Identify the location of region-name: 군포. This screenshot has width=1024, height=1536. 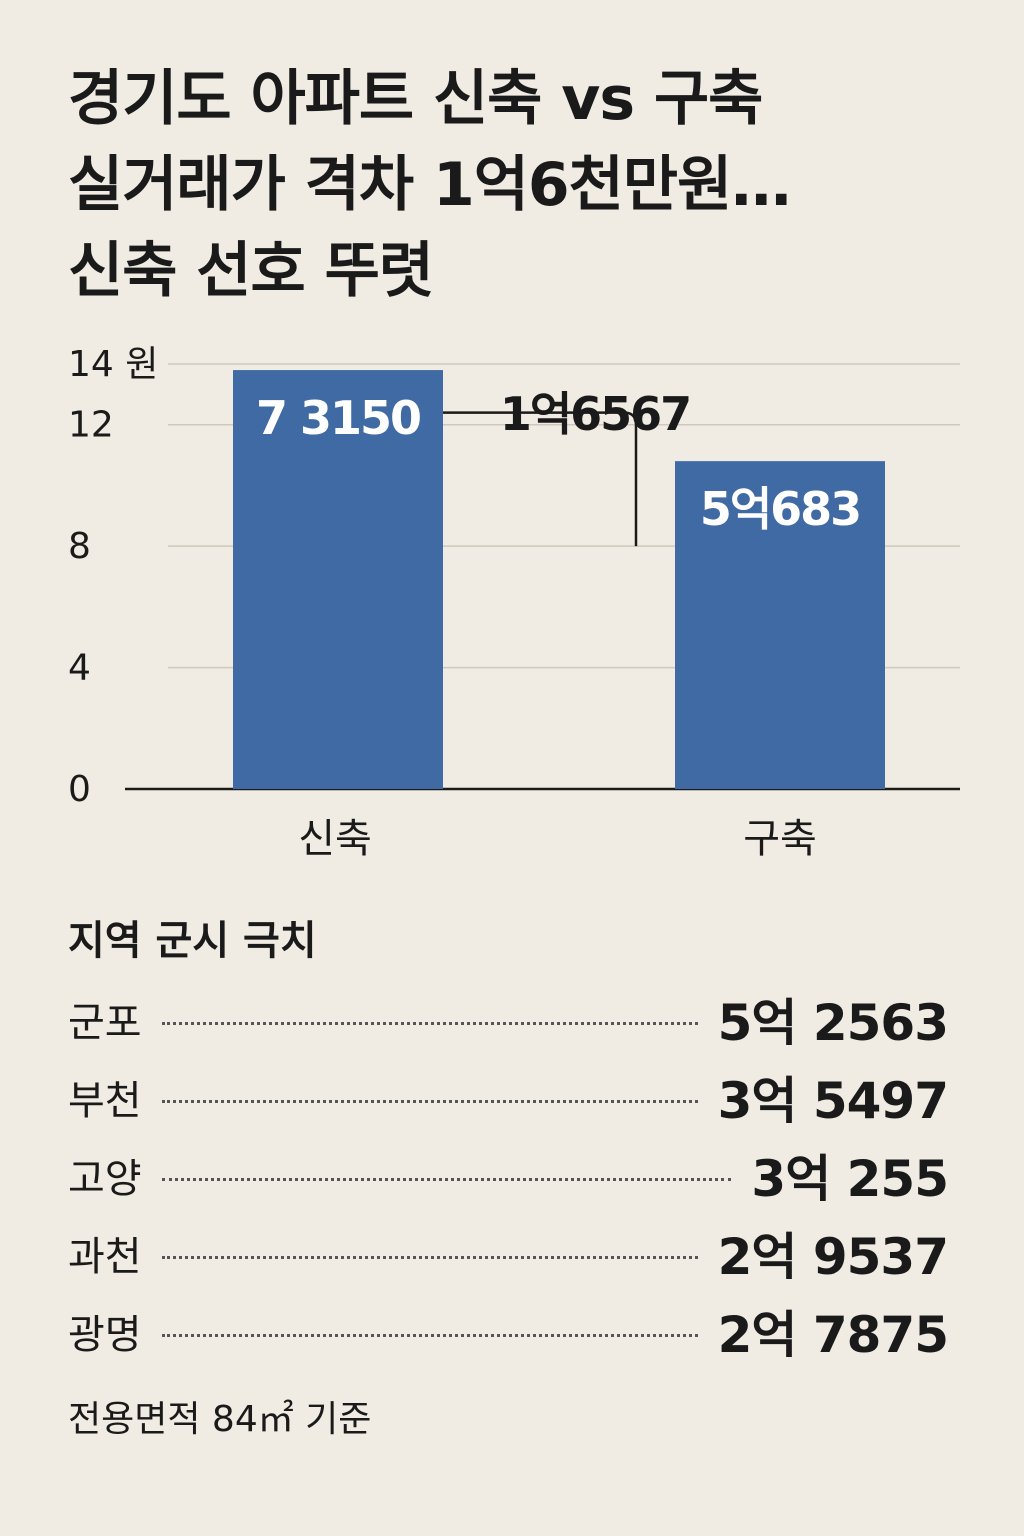
(105, 1023).